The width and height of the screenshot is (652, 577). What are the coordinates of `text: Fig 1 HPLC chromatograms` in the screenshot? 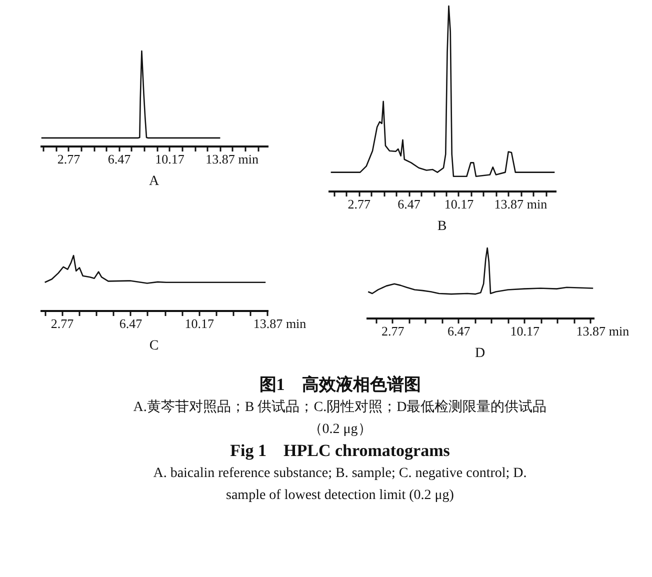 It's located at (340, 450).